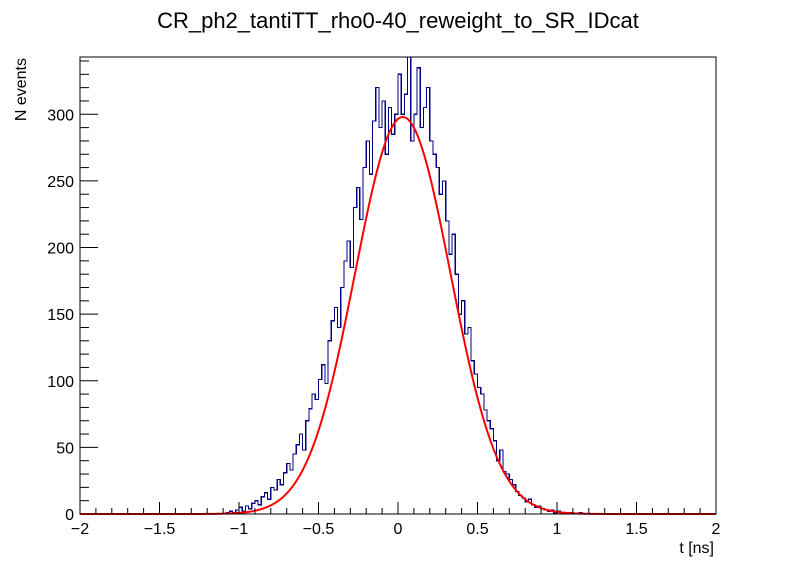 The width and height of the screenshot is (796, 572). Describe the element at coordinates (60, 315) in the screenshot. I see `y-tick-label: 150` at that location.